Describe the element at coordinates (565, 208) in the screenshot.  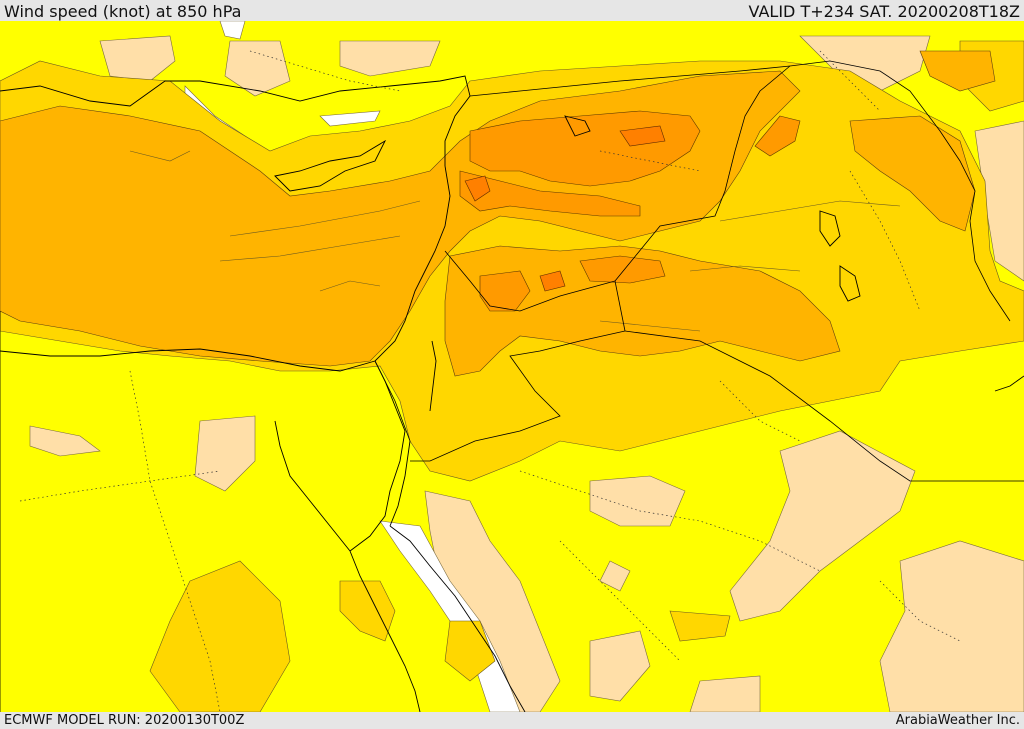
I see `peak-wind-cores` at that location.